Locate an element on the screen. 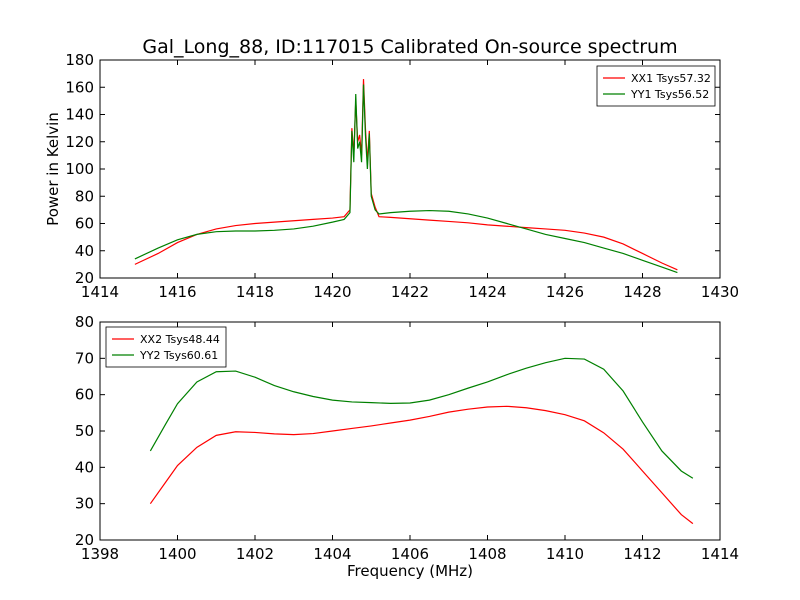  x-tick-label: 1426 is located at coordinates (565, 292).